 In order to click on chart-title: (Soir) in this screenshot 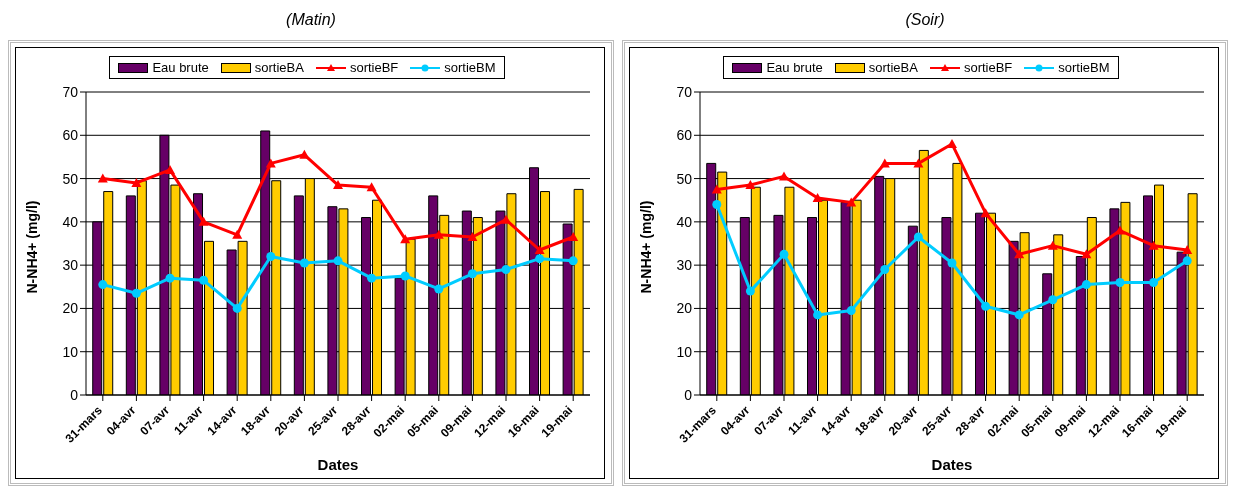, I will do `click(925, 20)`.